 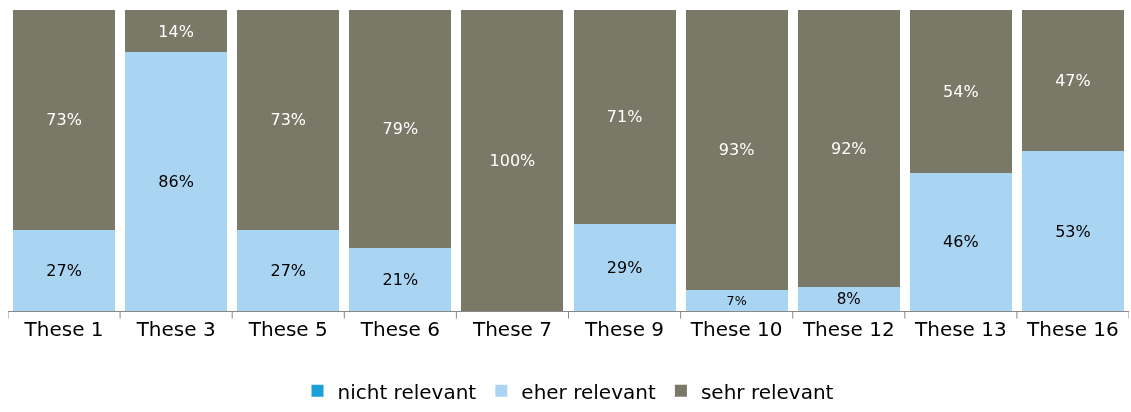 I want to click on data-label: 21%, so click(x=400, y=279).